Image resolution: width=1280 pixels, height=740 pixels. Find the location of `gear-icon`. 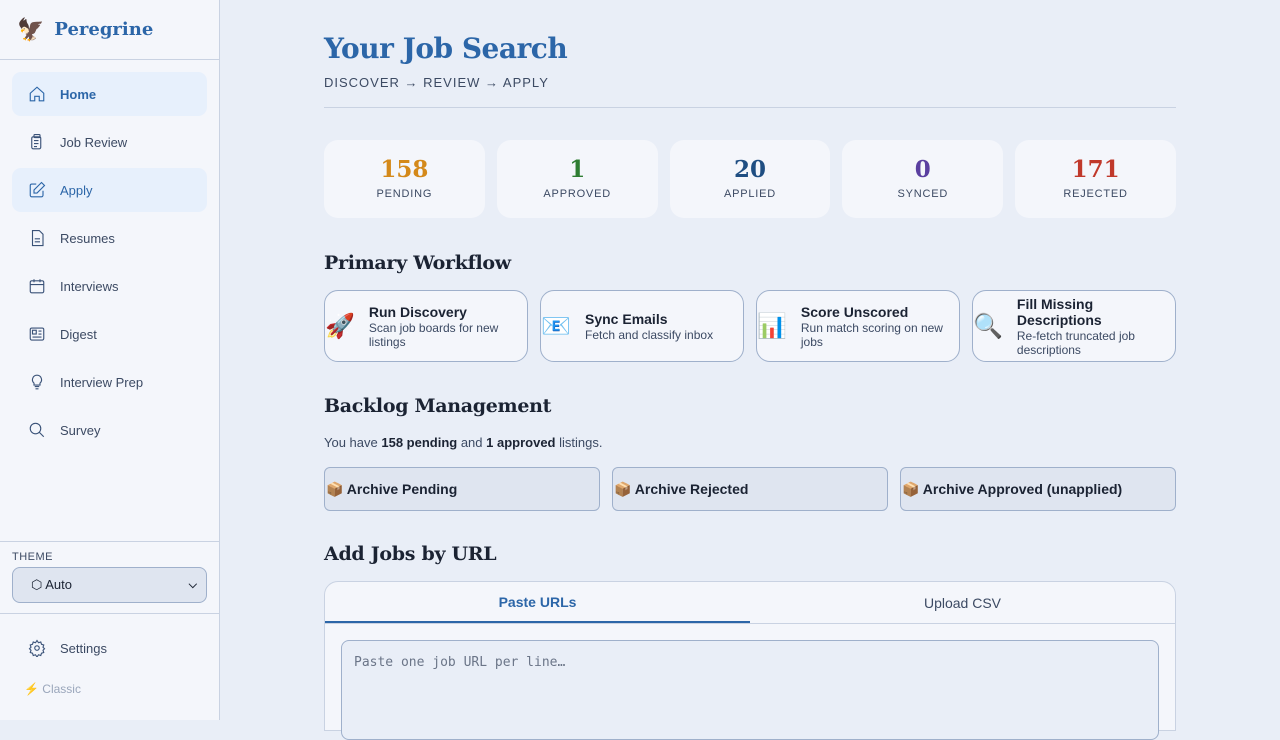

gear-icon is located at coordinates (37, 648).